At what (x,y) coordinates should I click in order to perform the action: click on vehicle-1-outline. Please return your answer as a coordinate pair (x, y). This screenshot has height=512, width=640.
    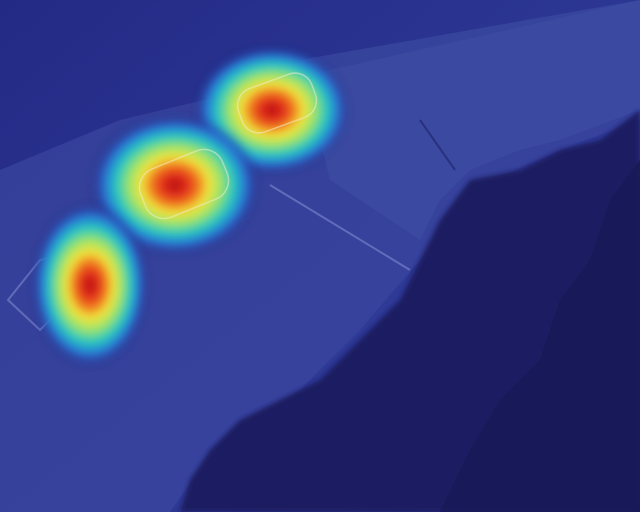
    Looking at the image, I should click on (277, 103).